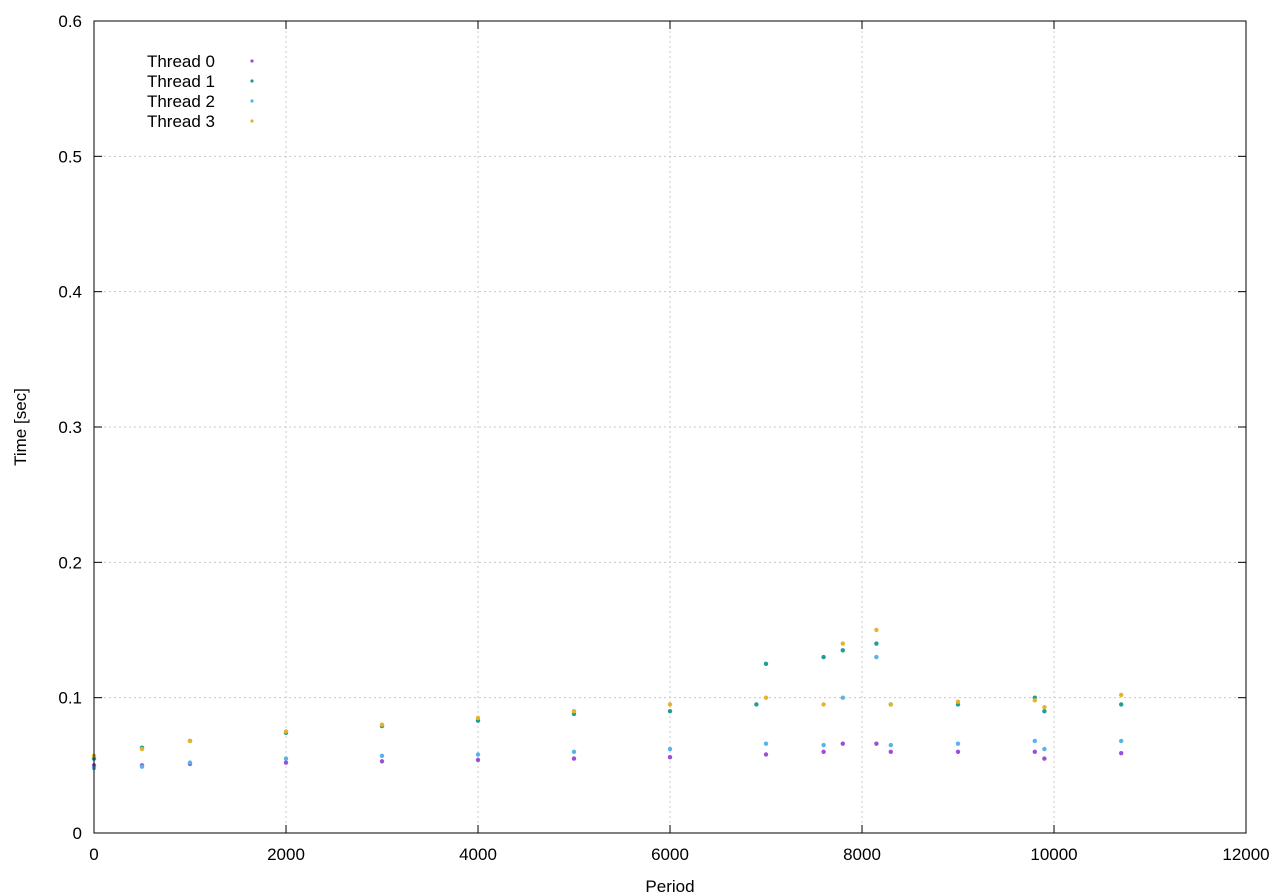 The width and height of the screenshot is (1280, 896). I want to click on legend-label: Thread 2, so click(181, 101).